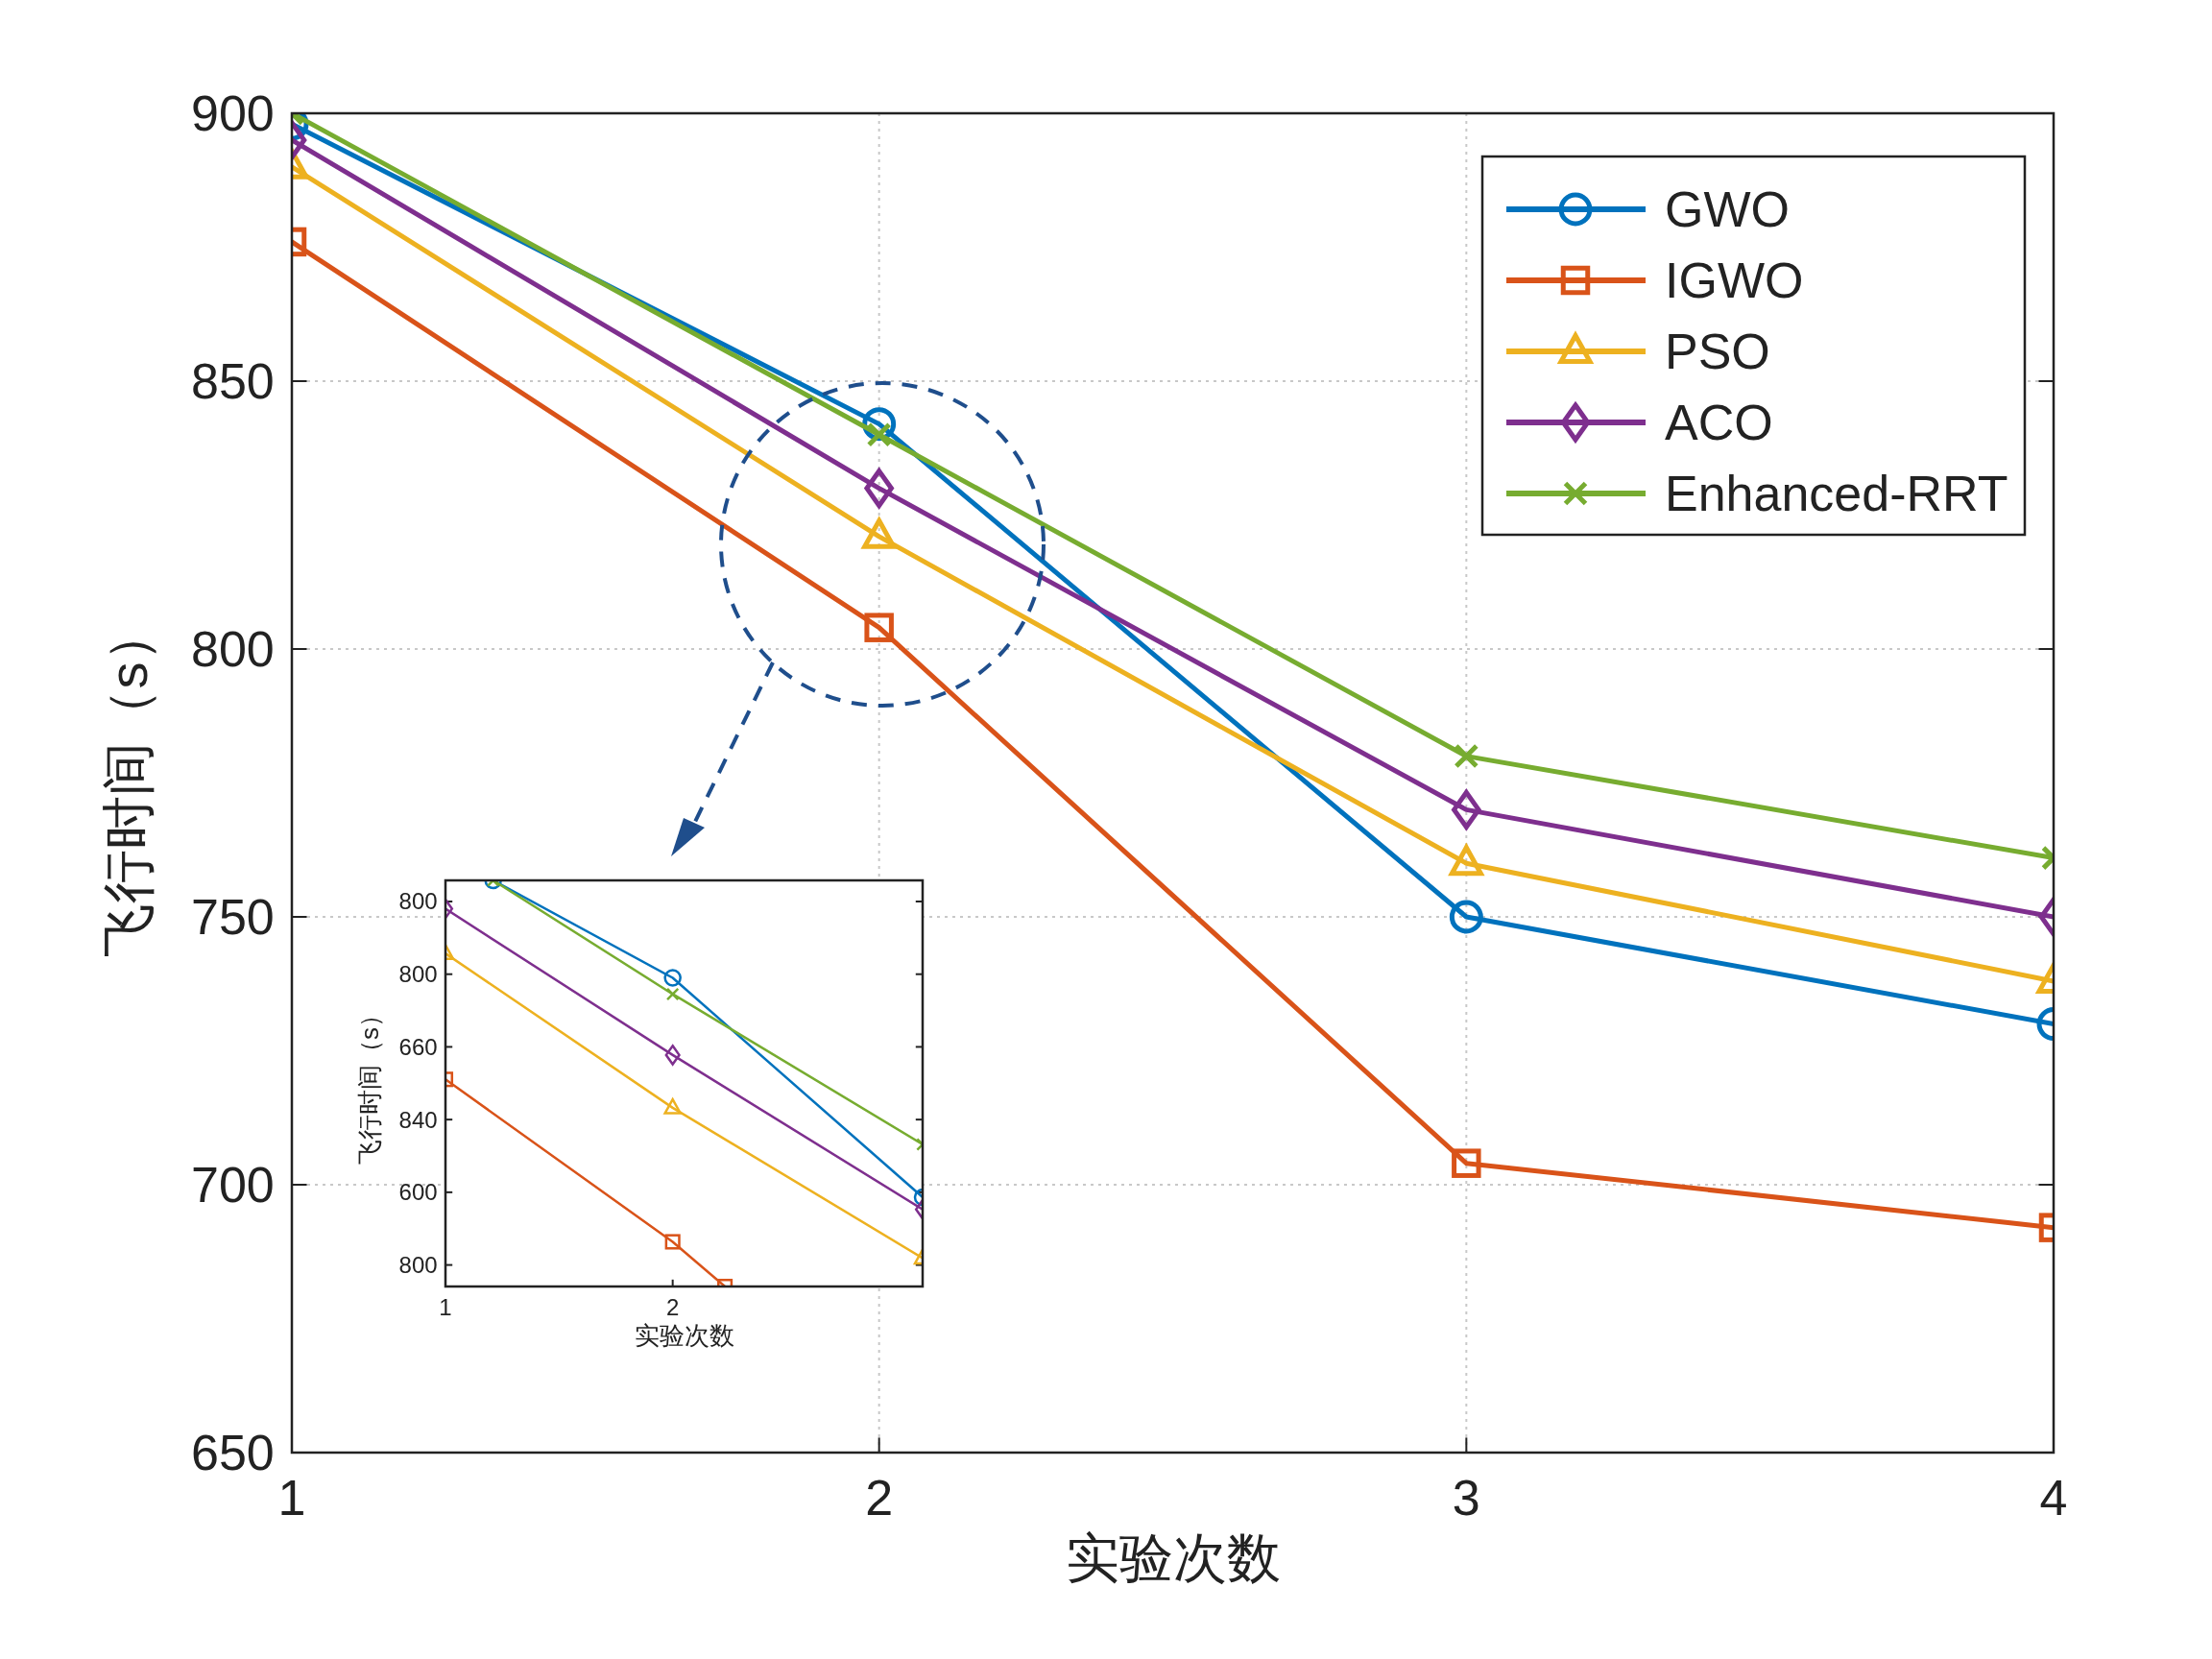  What do you see at coordinates (1735, 280) in the screenshot?
I see `legend-label: IGWO` at bounding box center [1735, 280].